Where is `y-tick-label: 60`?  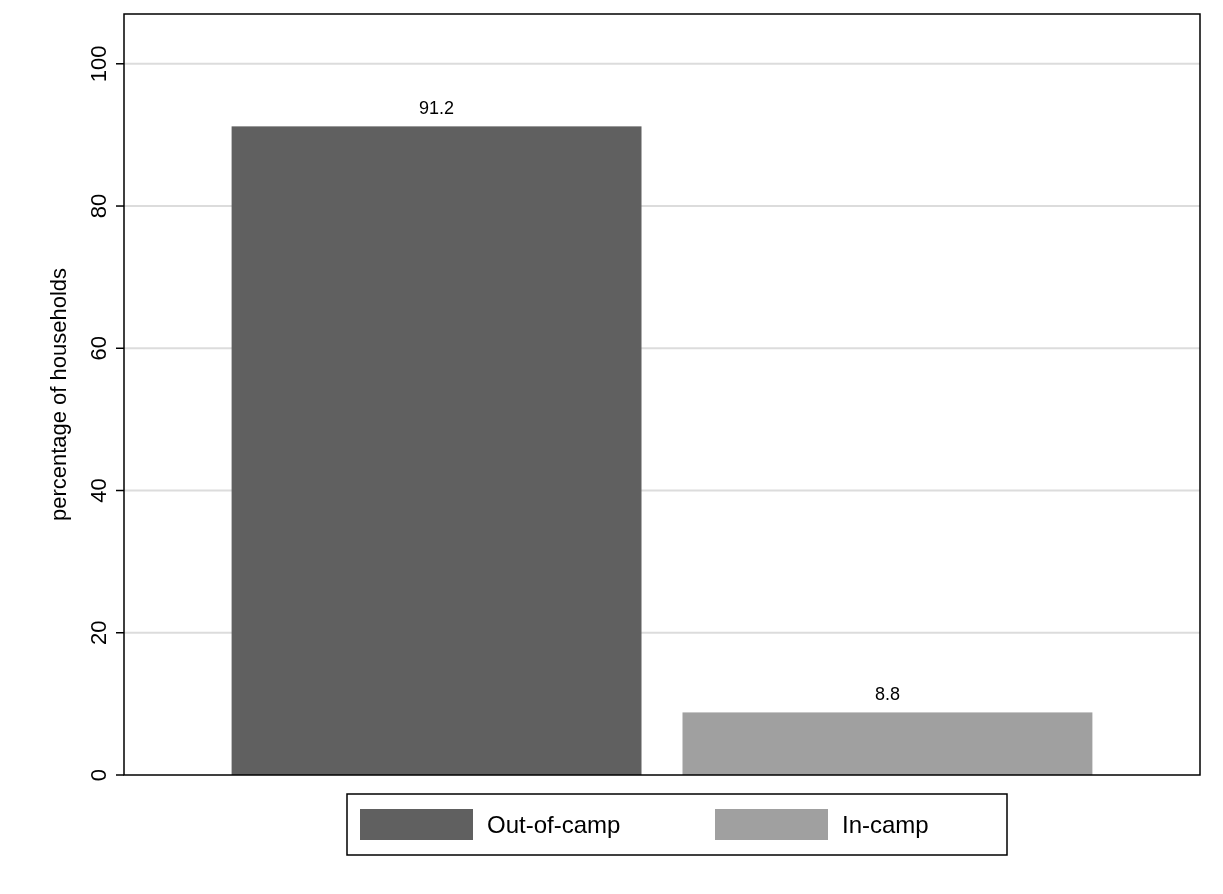 y-tick-label: 60 is located at coordinates (98, 348).